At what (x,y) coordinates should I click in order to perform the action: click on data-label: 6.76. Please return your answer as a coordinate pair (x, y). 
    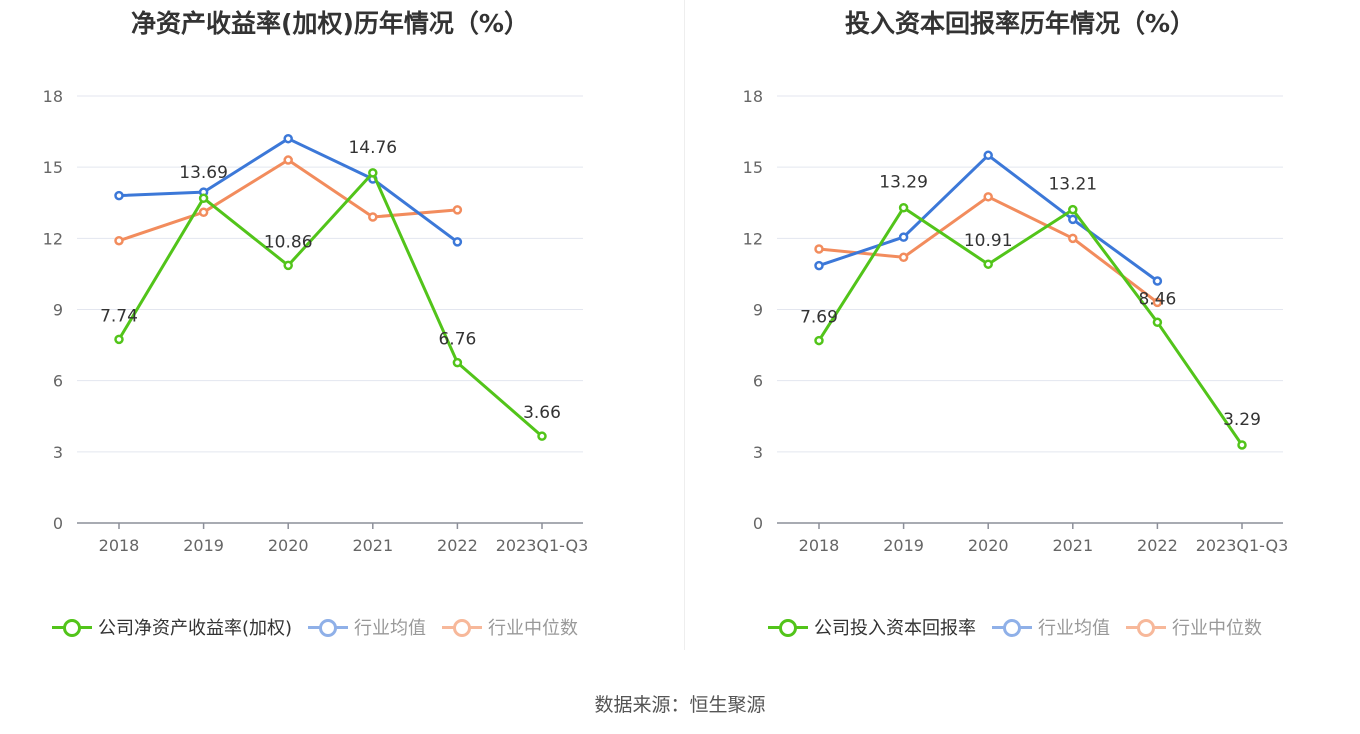
    Looking at the image, I should click on (457, 340).